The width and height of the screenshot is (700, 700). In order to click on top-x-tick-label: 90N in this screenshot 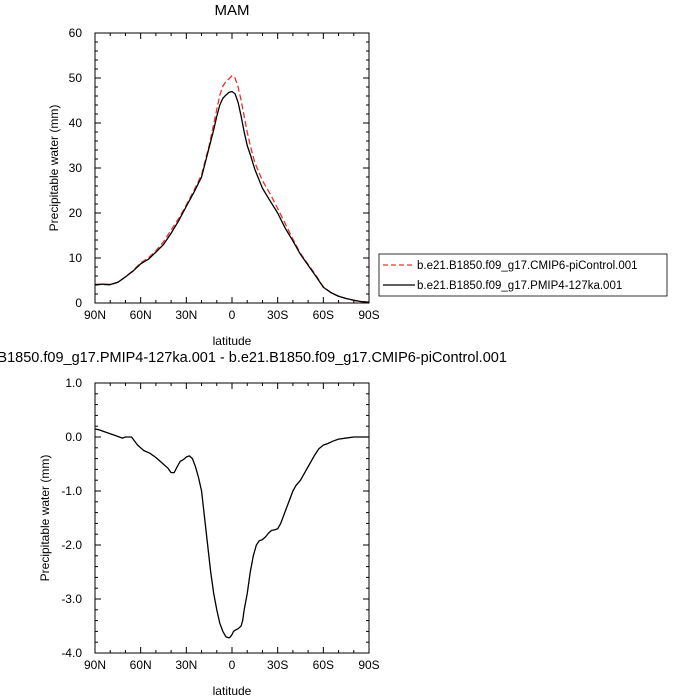, I will do `click(95, 315)`.